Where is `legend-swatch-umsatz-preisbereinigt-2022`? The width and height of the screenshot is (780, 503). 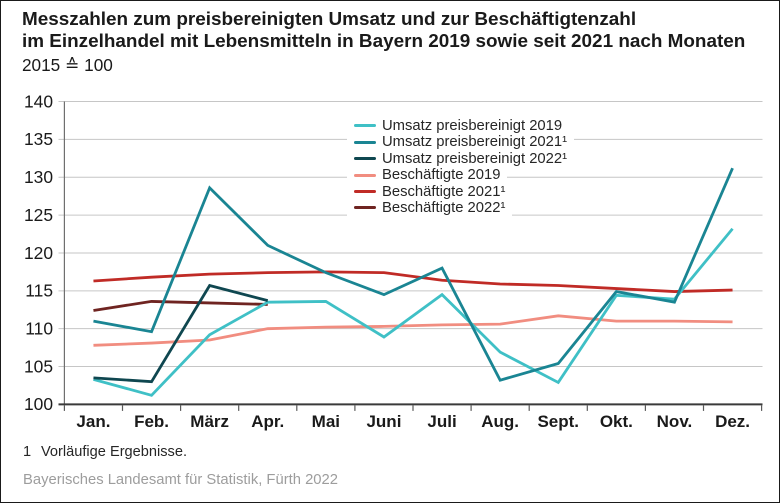 legend-swatch-umsatz-preisbereinigt-2022 is located at coordinates (365, 159).